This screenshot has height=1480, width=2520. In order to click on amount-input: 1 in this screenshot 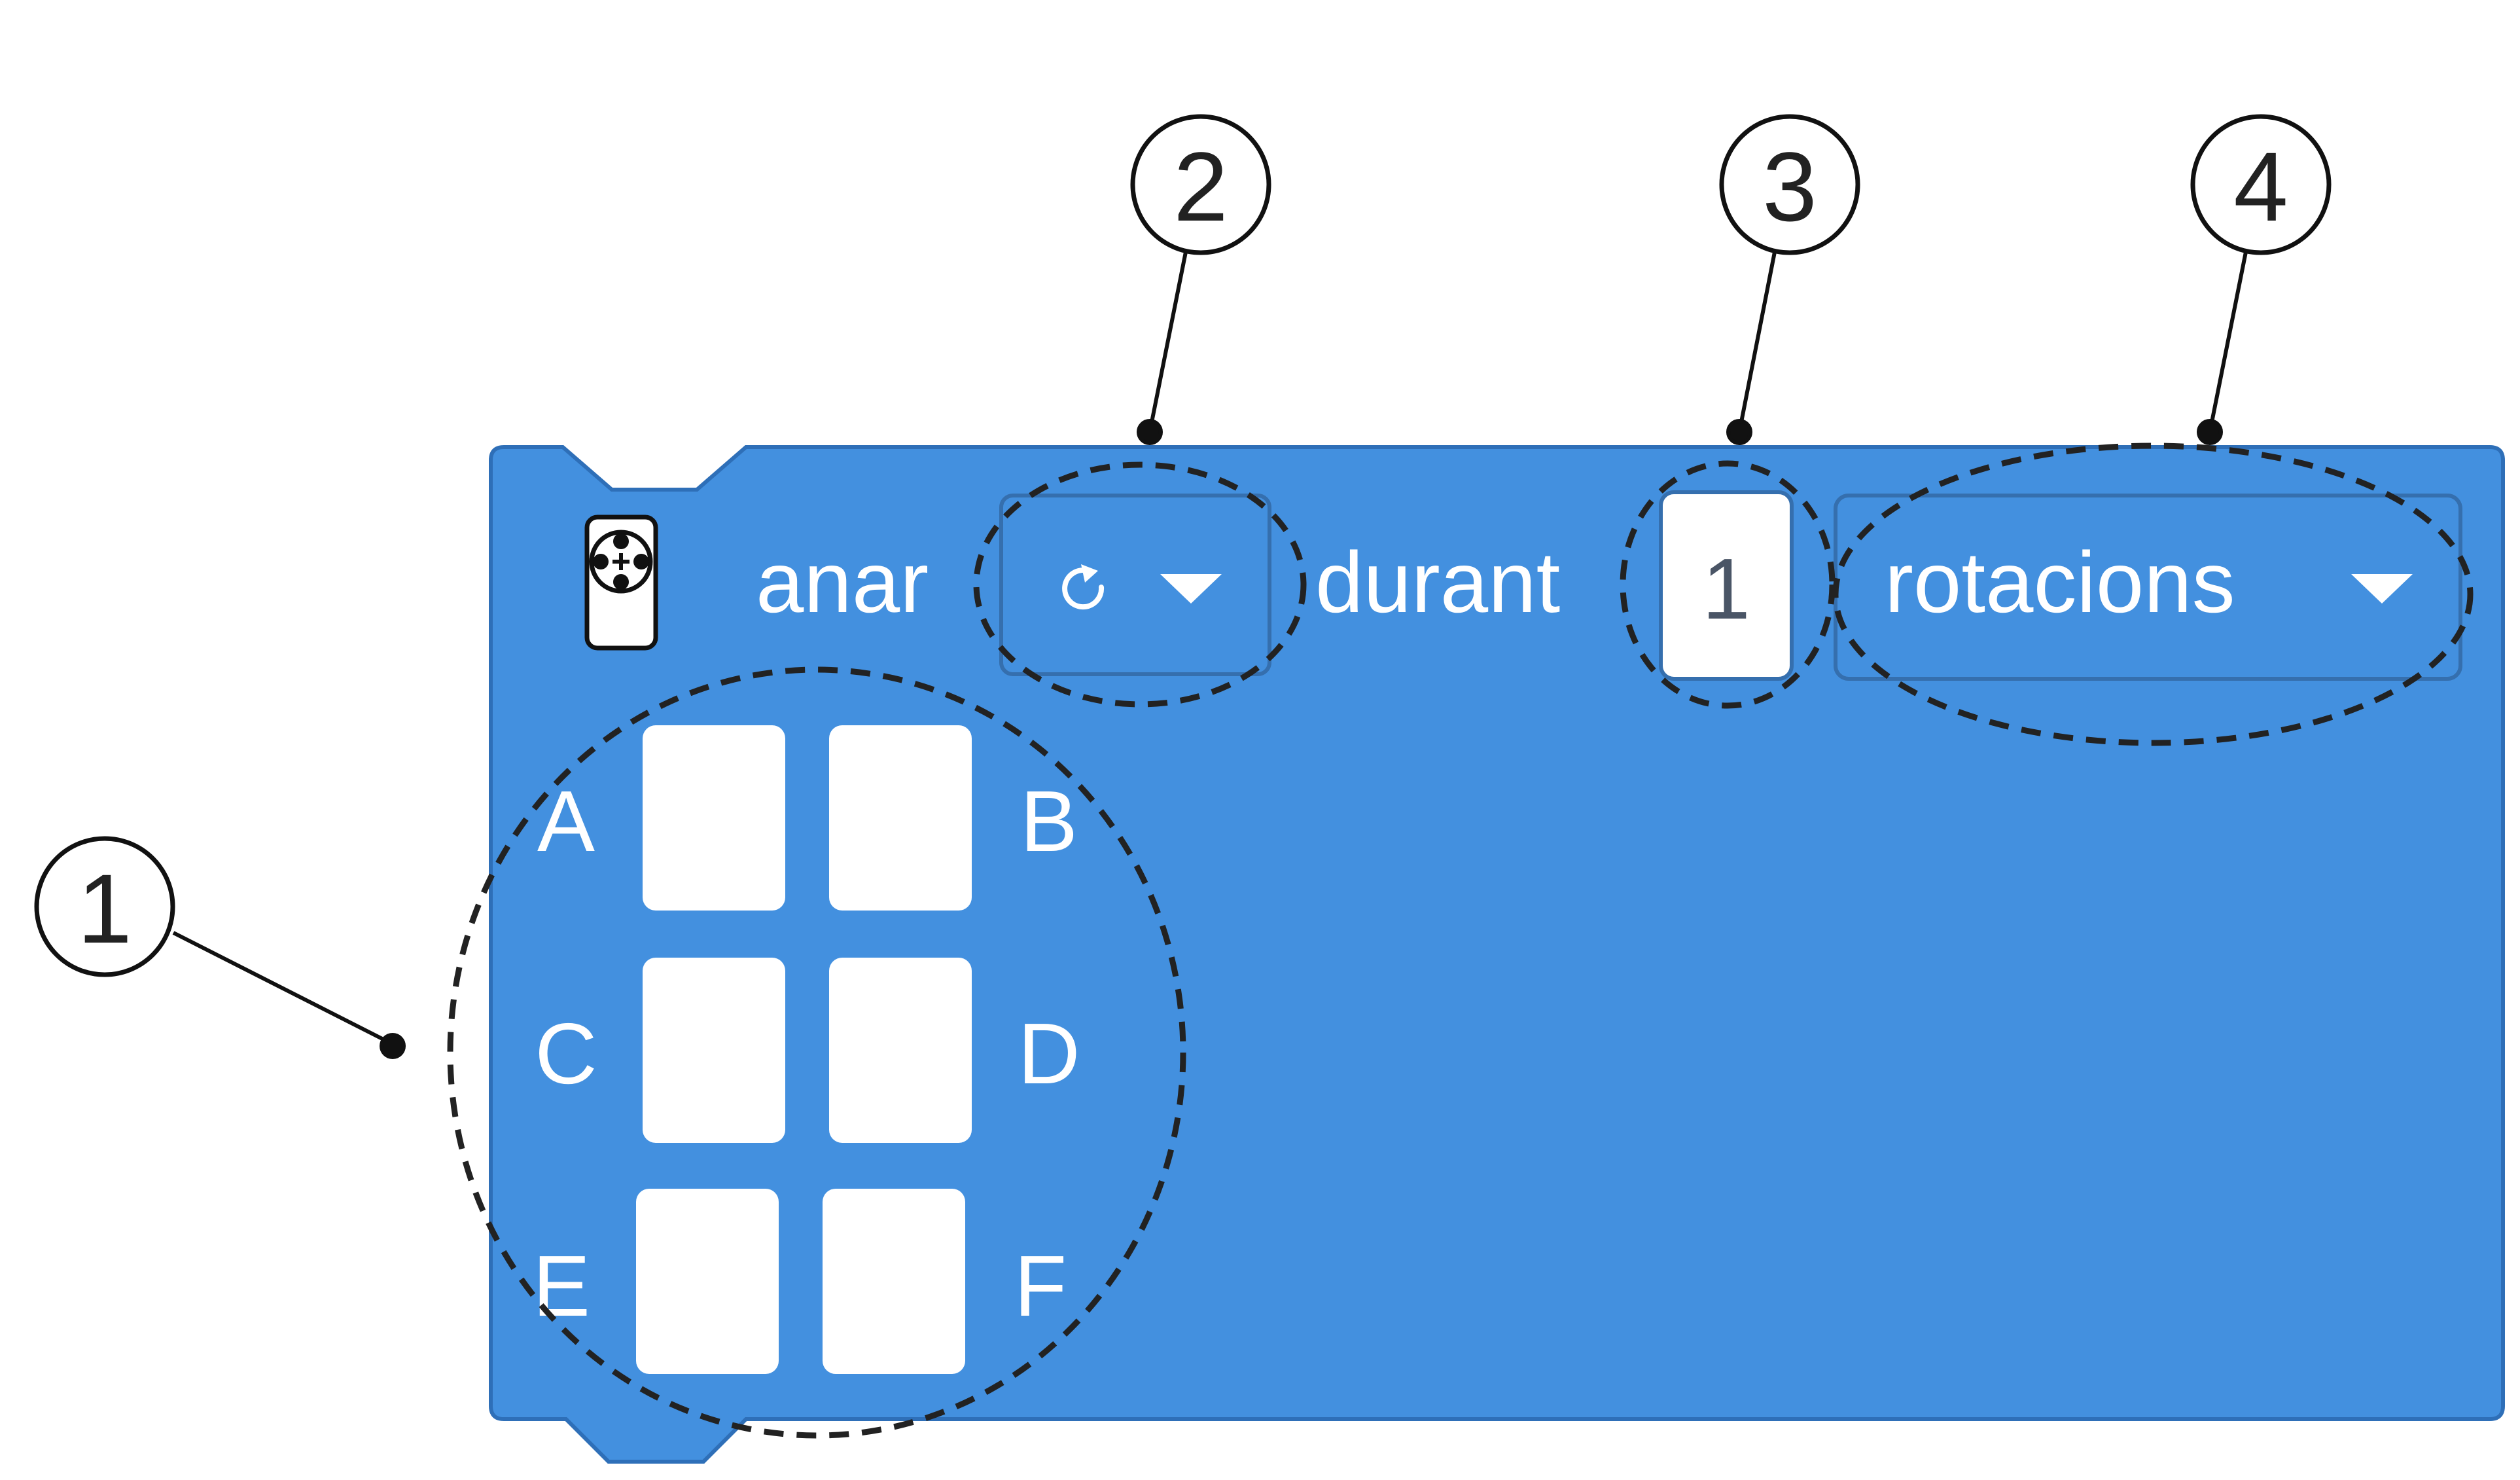, I will do `click(1726, 585)`.